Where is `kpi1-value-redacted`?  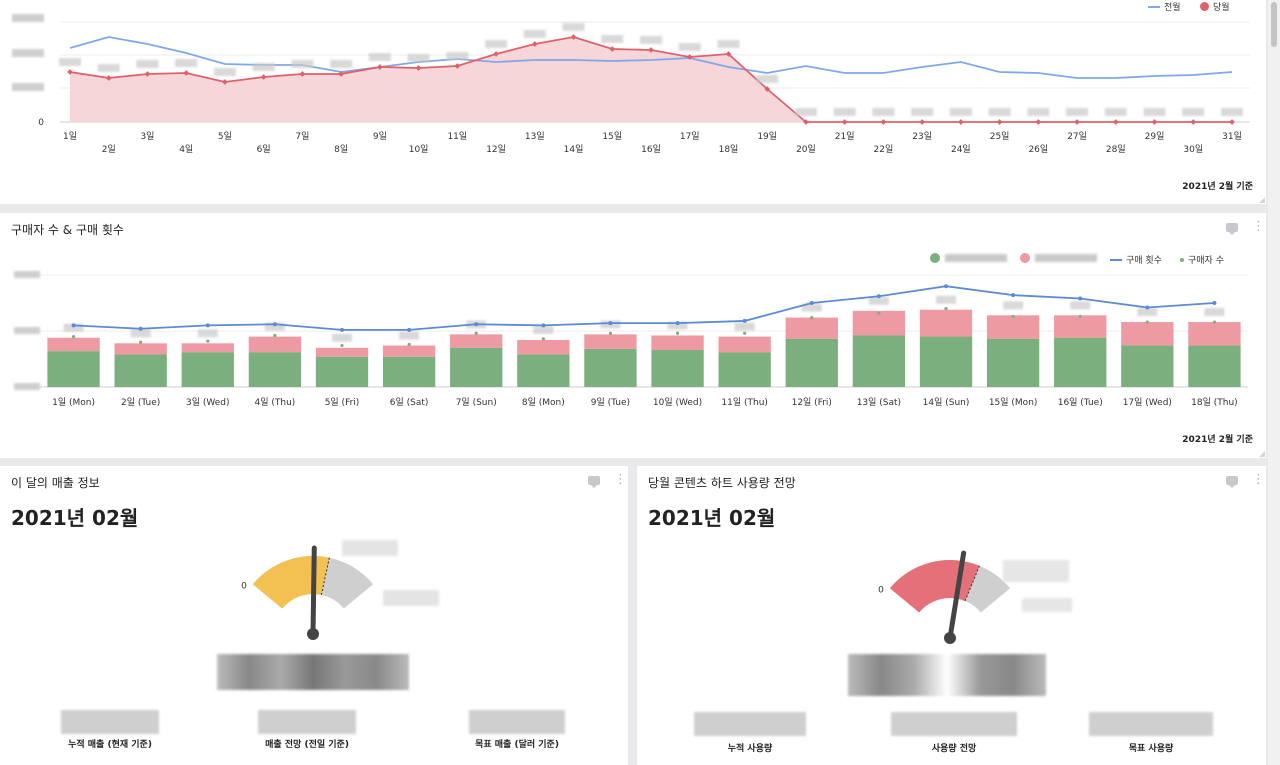 kpi1-value-redacted is located at coordinates (110, 722).